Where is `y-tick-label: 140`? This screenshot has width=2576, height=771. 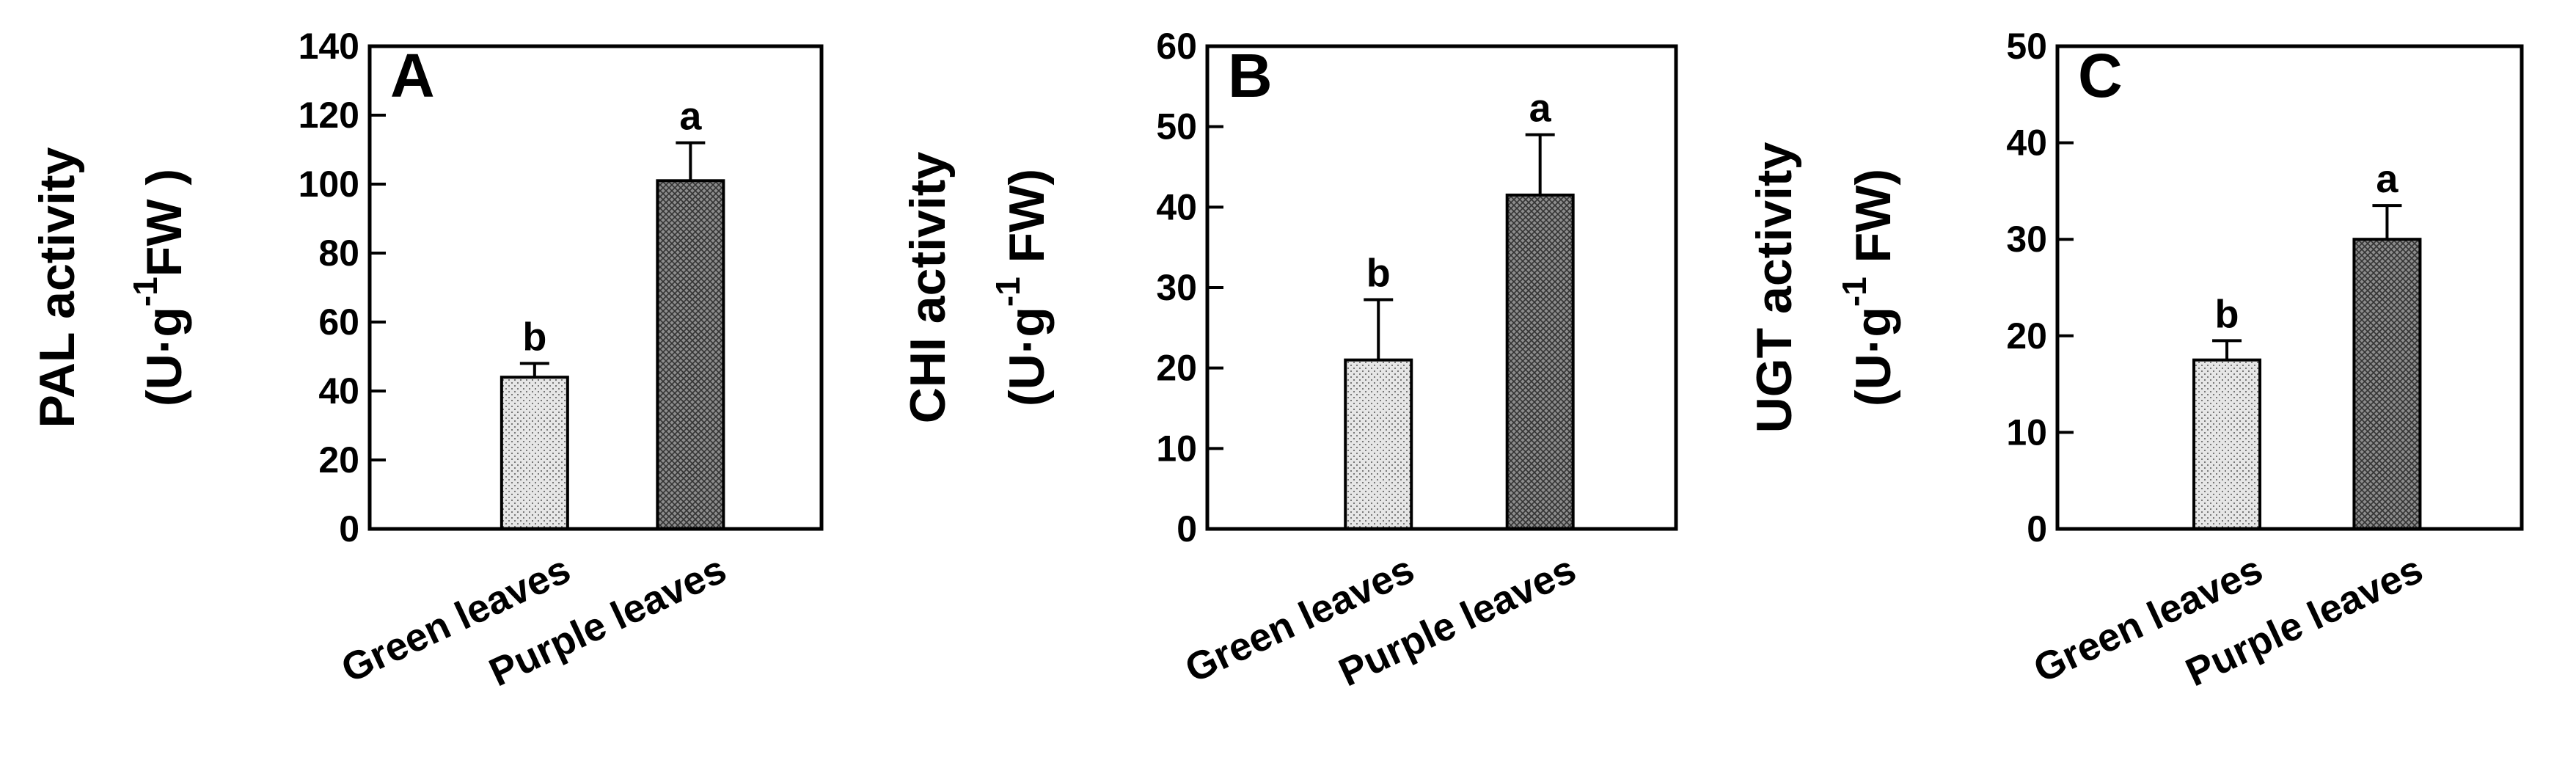 y-tick-label: 140 is located at coordinates (329, 46).